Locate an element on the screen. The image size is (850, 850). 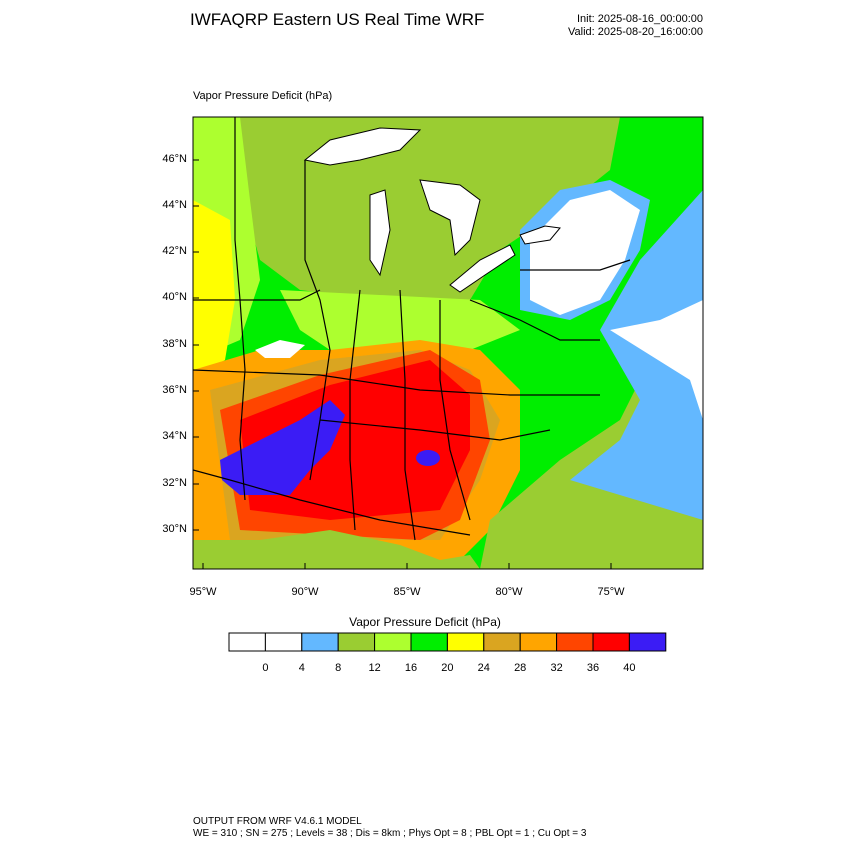
colorbar is located at coordinates (447, 642).